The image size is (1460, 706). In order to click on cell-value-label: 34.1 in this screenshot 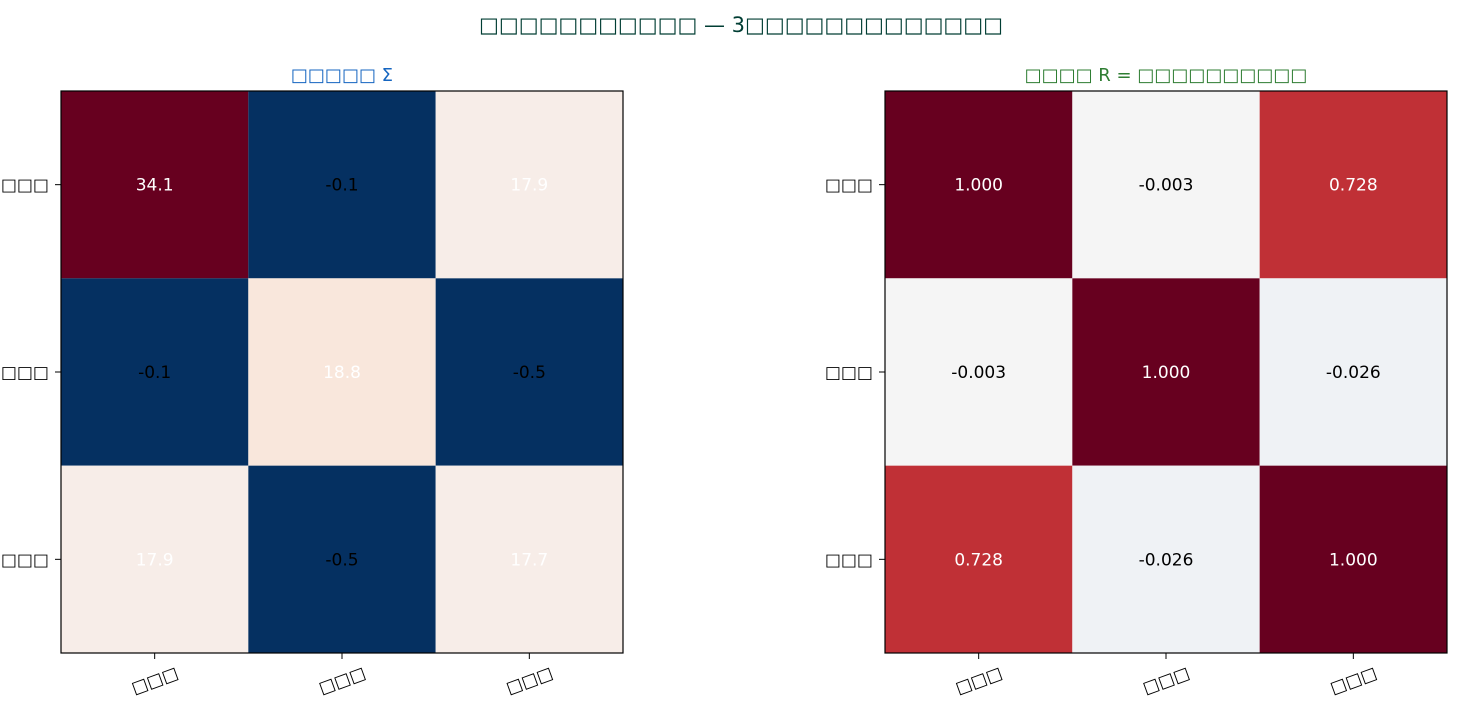, I will do `click(155, 186)`.